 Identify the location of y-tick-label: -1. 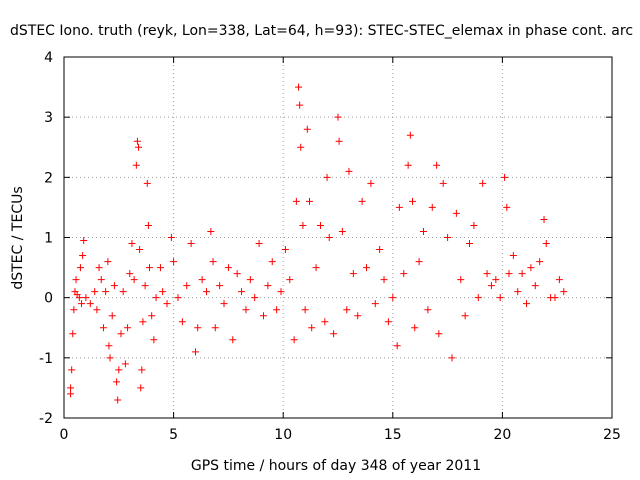
(46, 359).